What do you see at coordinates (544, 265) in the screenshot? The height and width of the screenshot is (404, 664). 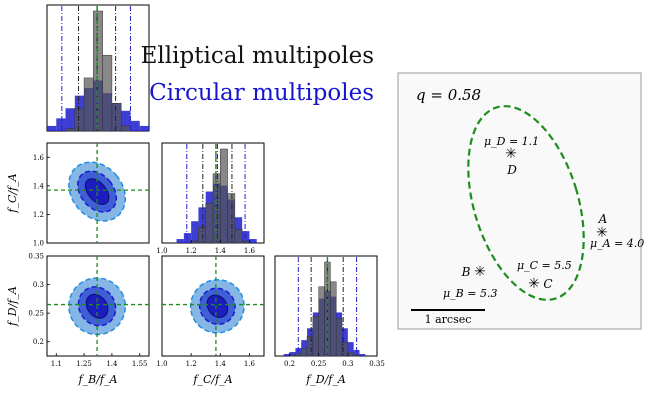 I see `mu-c-label: μ_C = 5.5` at bounding box center [544, 265].